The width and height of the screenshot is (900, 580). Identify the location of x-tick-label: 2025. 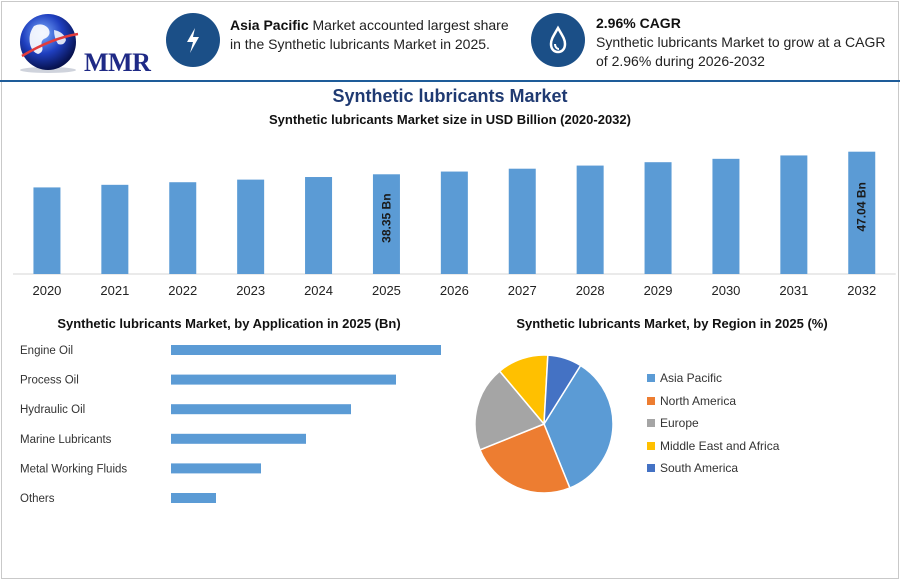
(386, 290).